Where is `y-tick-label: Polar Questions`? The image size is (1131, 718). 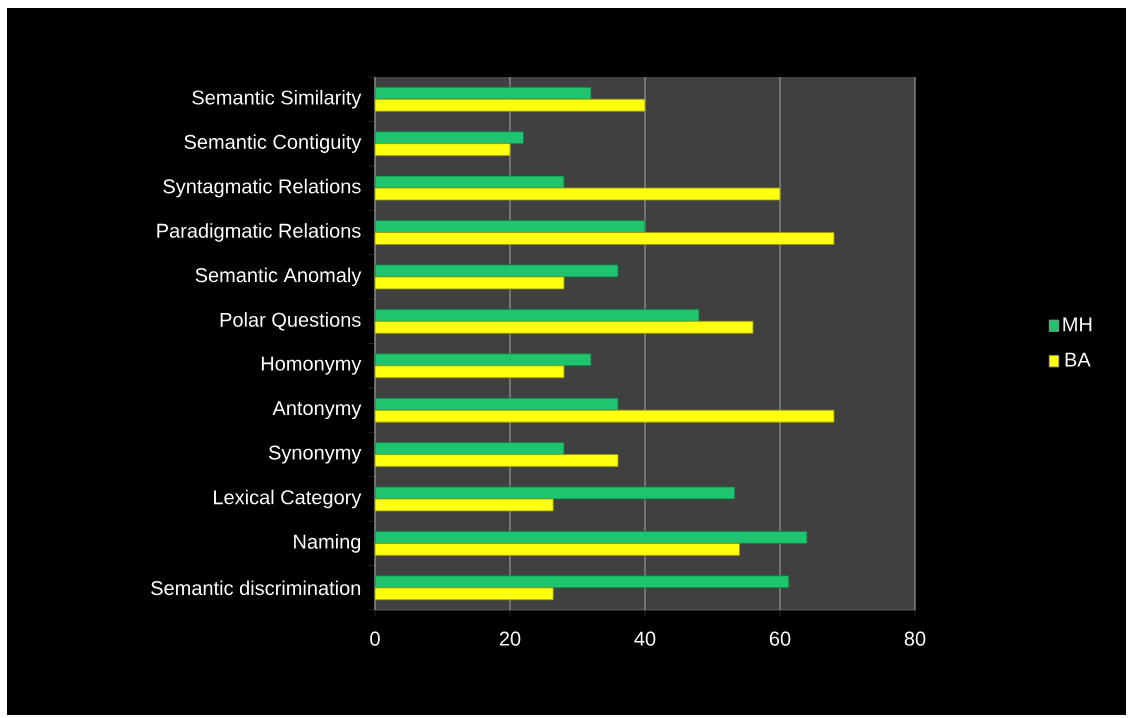 y-tick-label: Polar Questions is located at coordinates (290, 321).